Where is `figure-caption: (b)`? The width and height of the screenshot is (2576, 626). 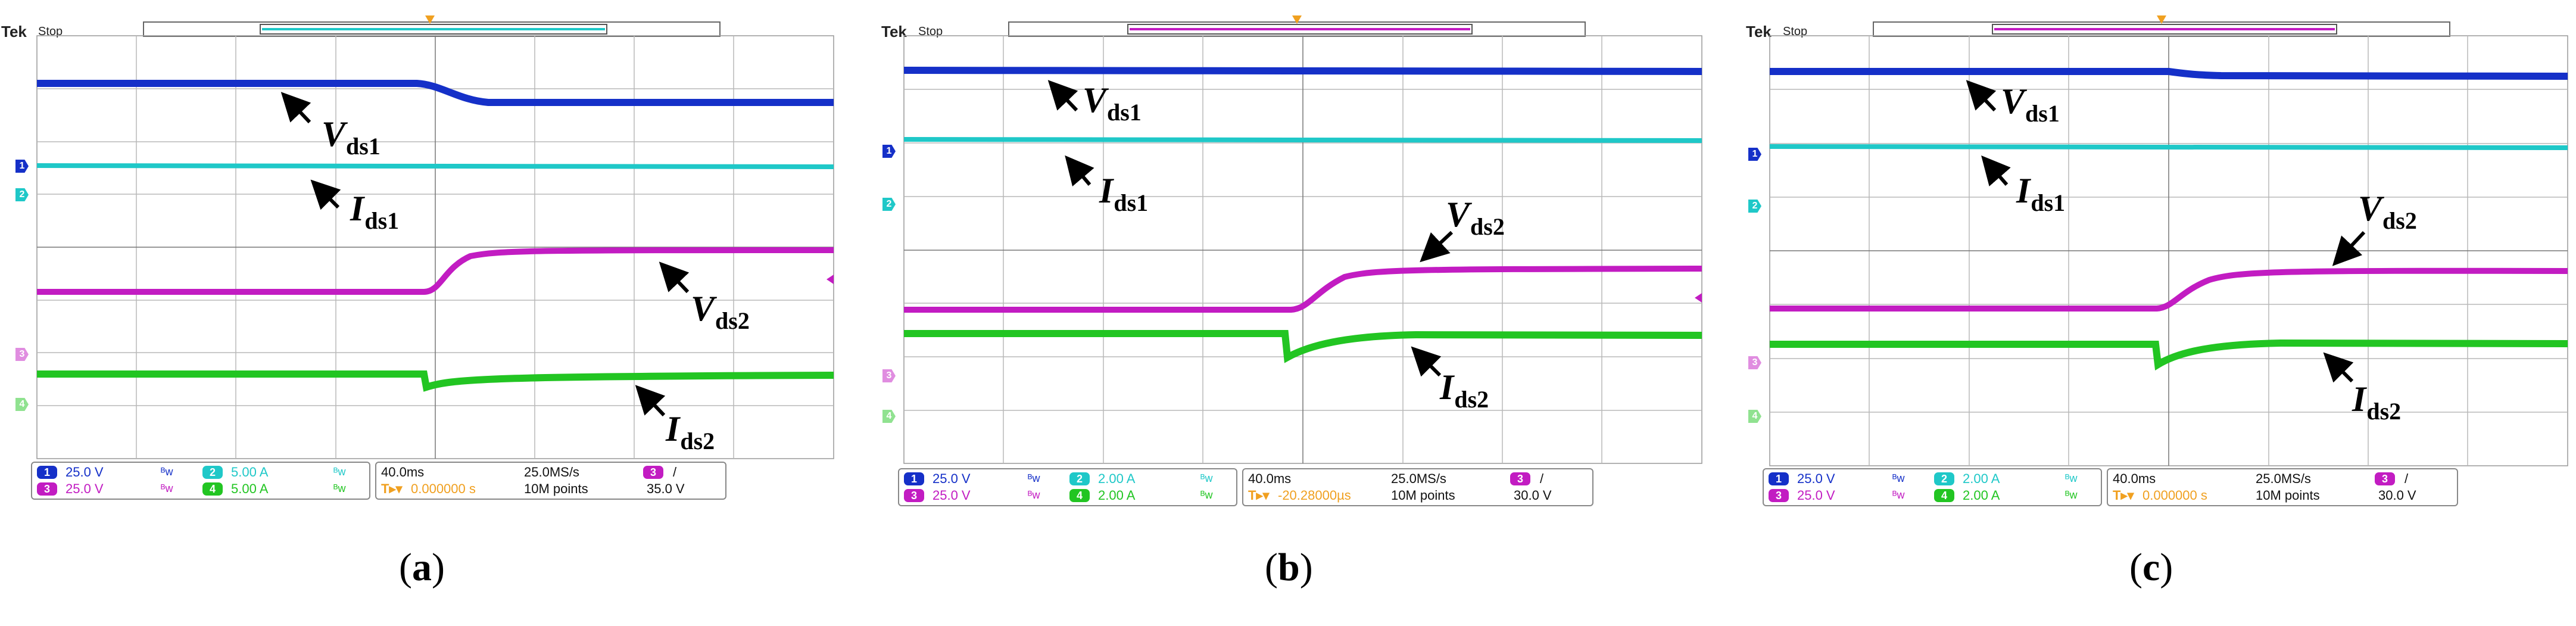
figure-caption: (b) is located at coordinates (1289, 567).